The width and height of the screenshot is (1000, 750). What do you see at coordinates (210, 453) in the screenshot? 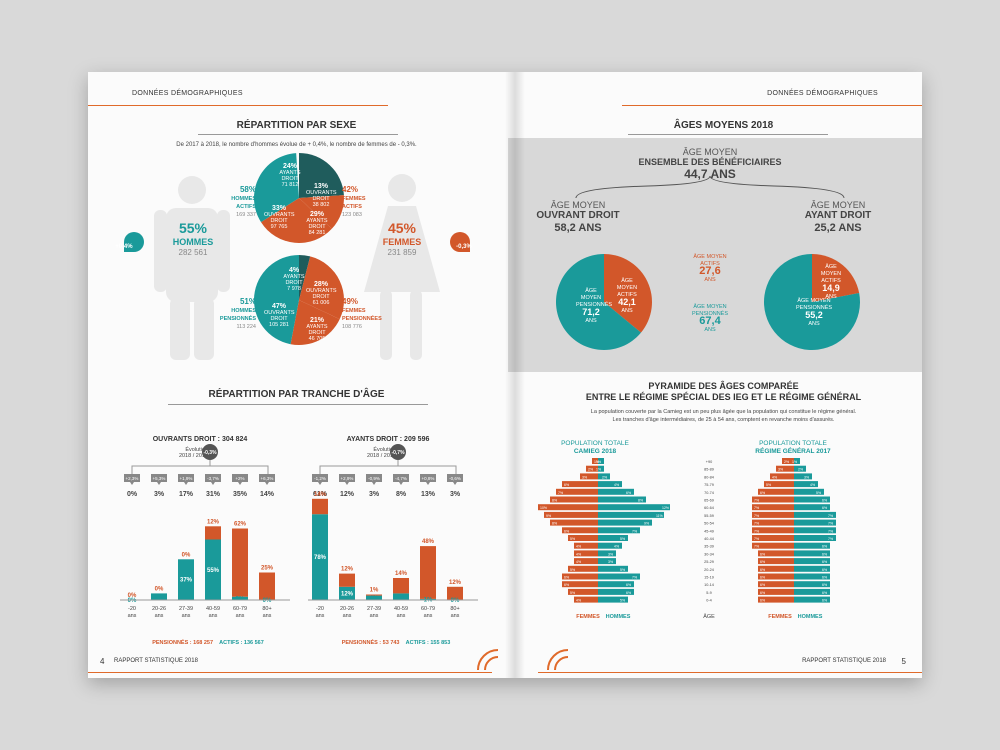
I see `evo-pill-value: -0,3%` at bounding box center [210, 453].